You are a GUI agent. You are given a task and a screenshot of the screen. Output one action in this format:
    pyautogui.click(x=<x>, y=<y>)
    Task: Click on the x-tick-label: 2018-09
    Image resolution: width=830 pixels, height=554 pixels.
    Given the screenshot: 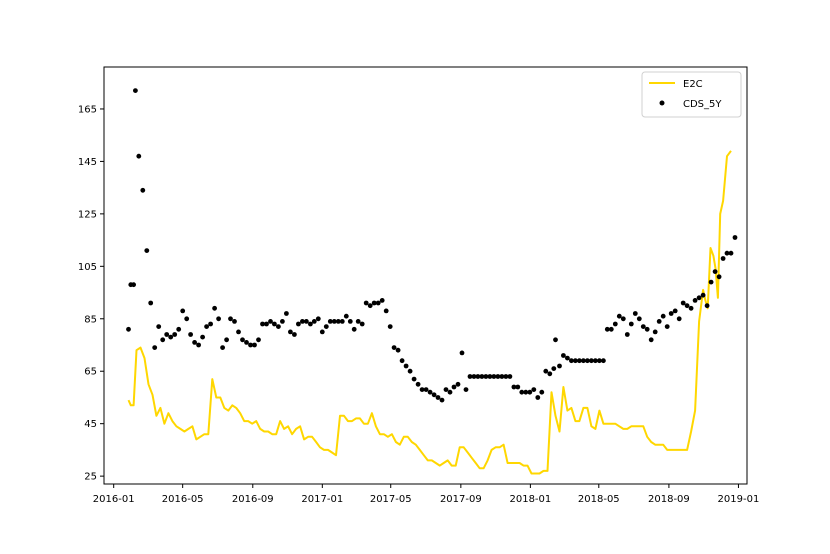 What is the action you would take?
    pyautogui.click(x=669, y=499)
    